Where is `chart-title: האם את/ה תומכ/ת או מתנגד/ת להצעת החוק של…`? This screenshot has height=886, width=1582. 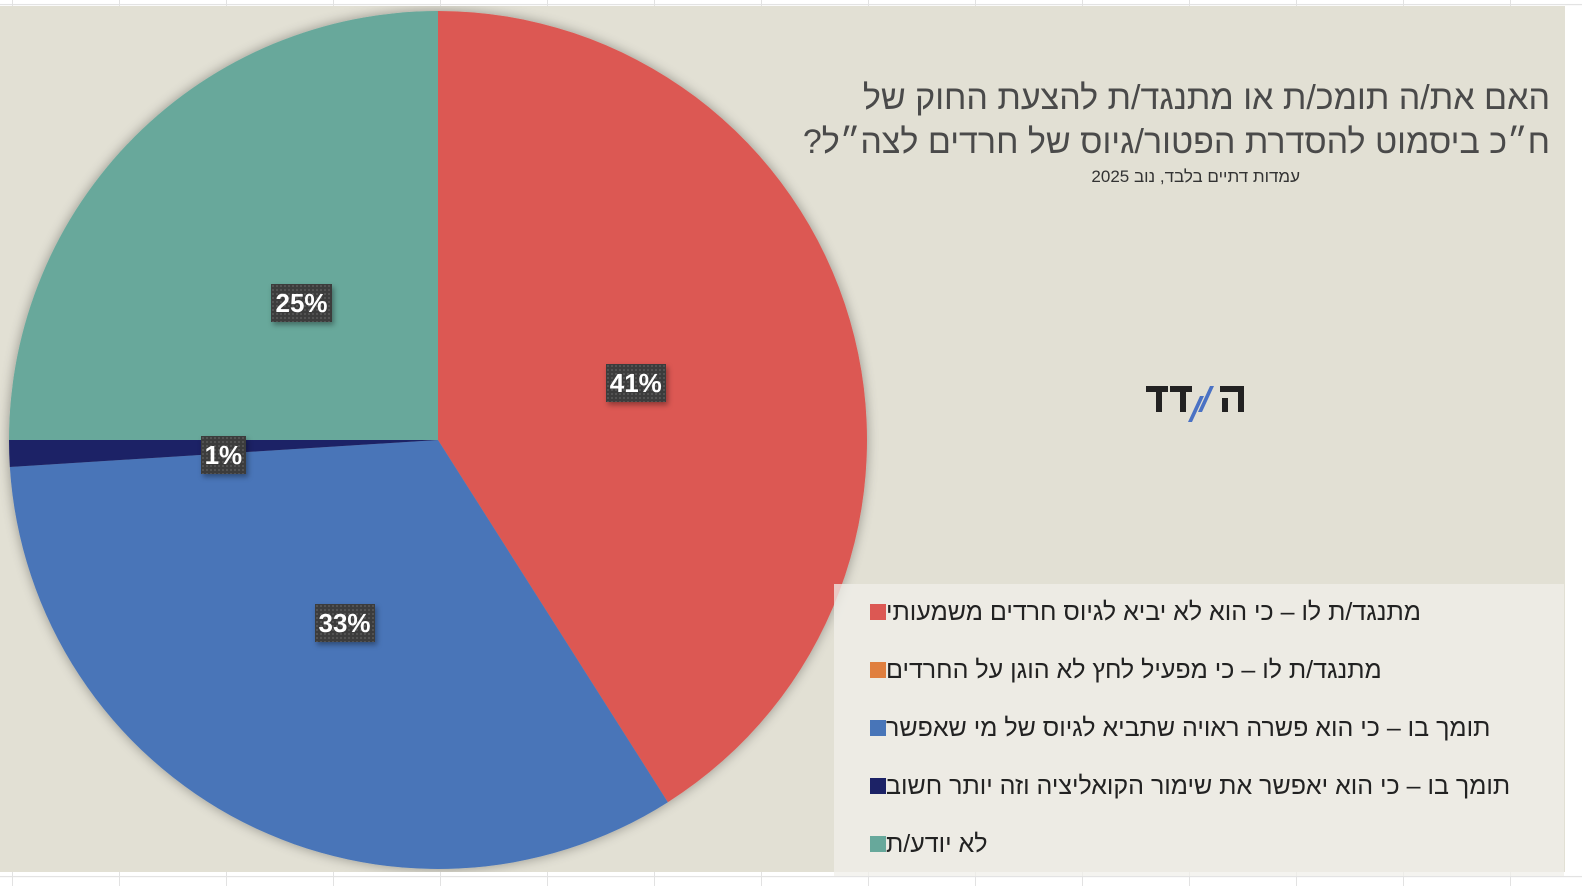
chart-title: האם את/ה תומכ/ת או מתנגד/ת להצעת החוק של… is located at coordinates (1170, 120).